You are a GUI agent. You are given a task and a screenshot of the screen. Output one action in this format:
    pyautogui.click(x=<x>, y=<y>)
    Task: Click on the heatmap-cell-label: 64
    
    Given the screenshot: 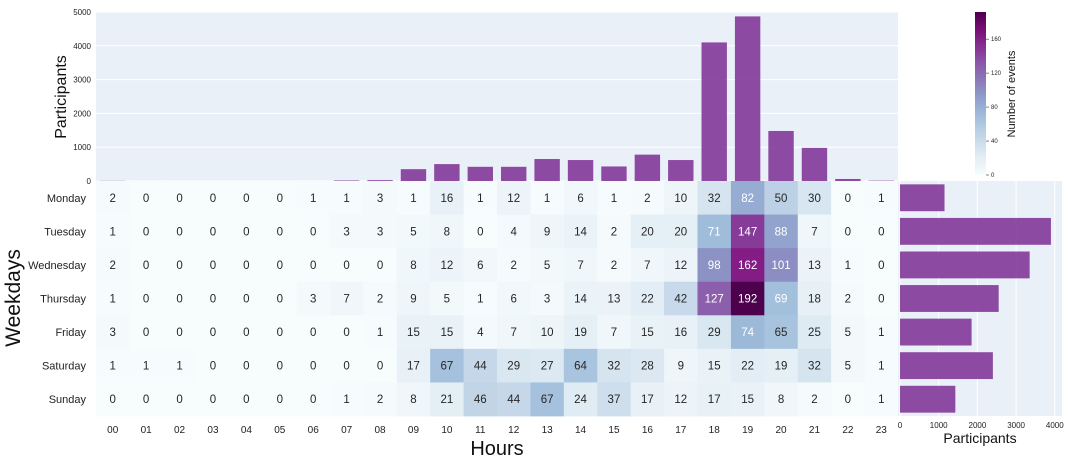 What is the action you would take?
    pyautogui.click(x=580, y=367)
    